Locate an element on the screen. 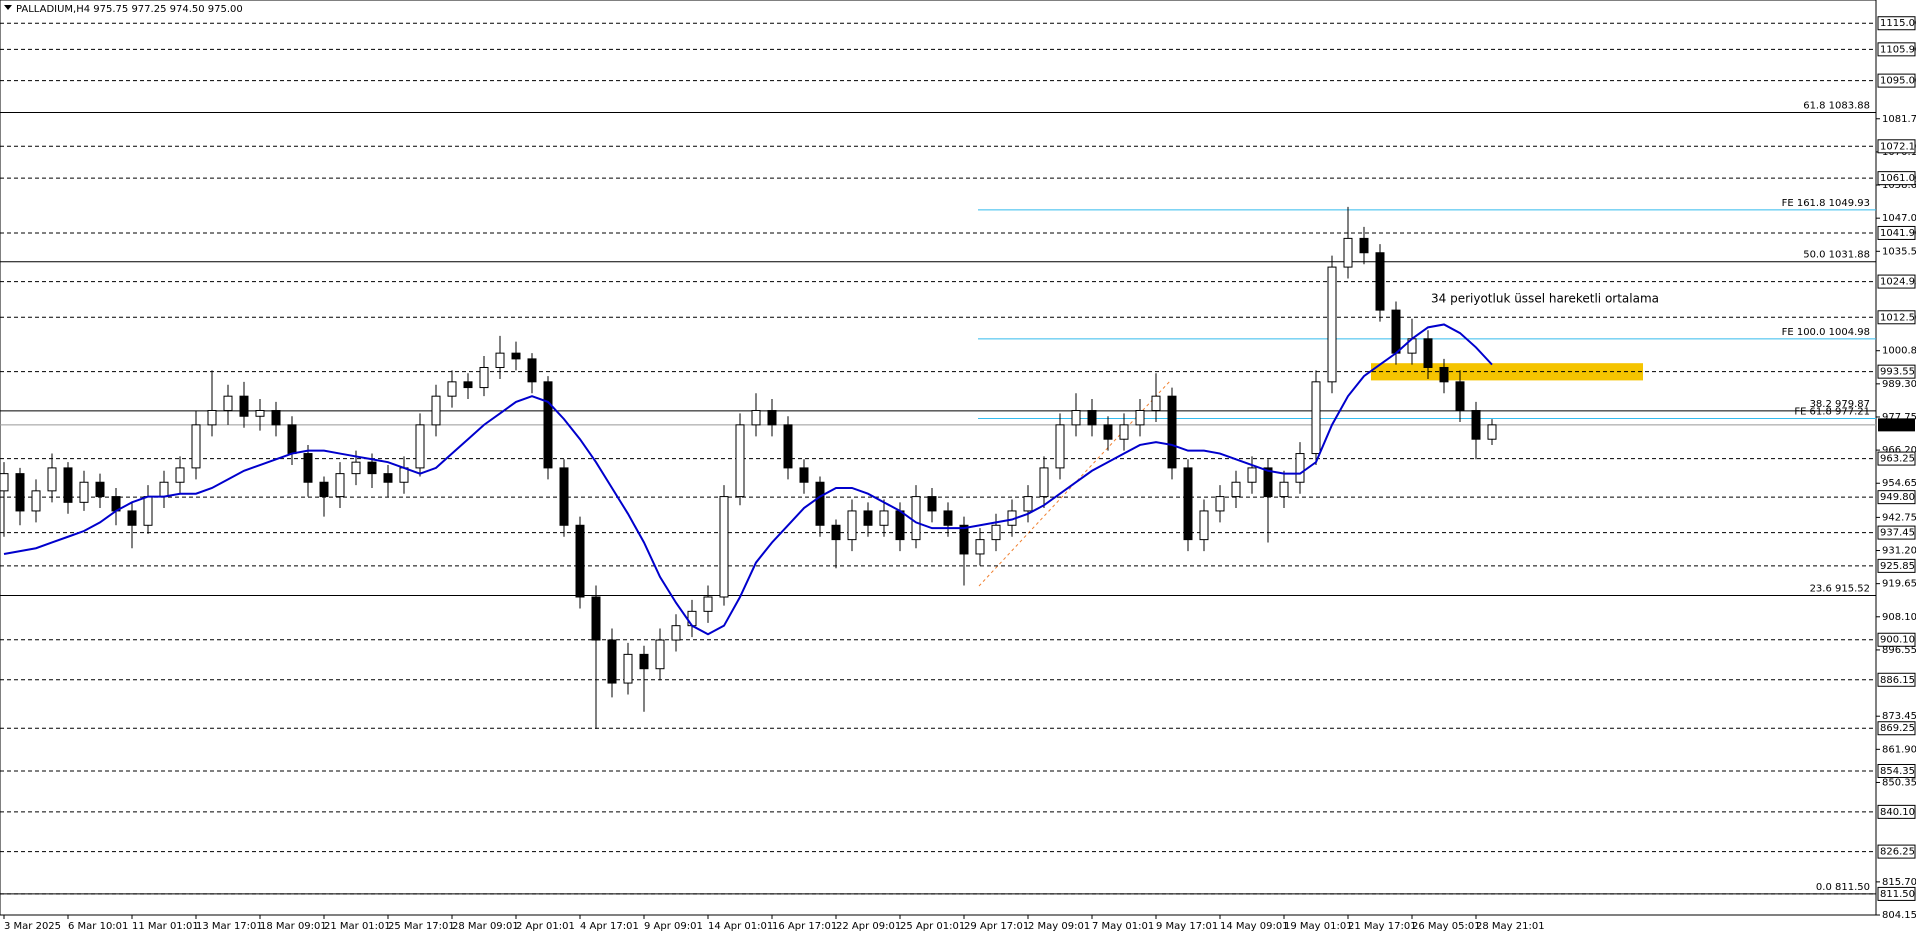 The height and width of the screenshot is (936, 1916). level-label: 925.85 is located at coordinates (1897, 566).